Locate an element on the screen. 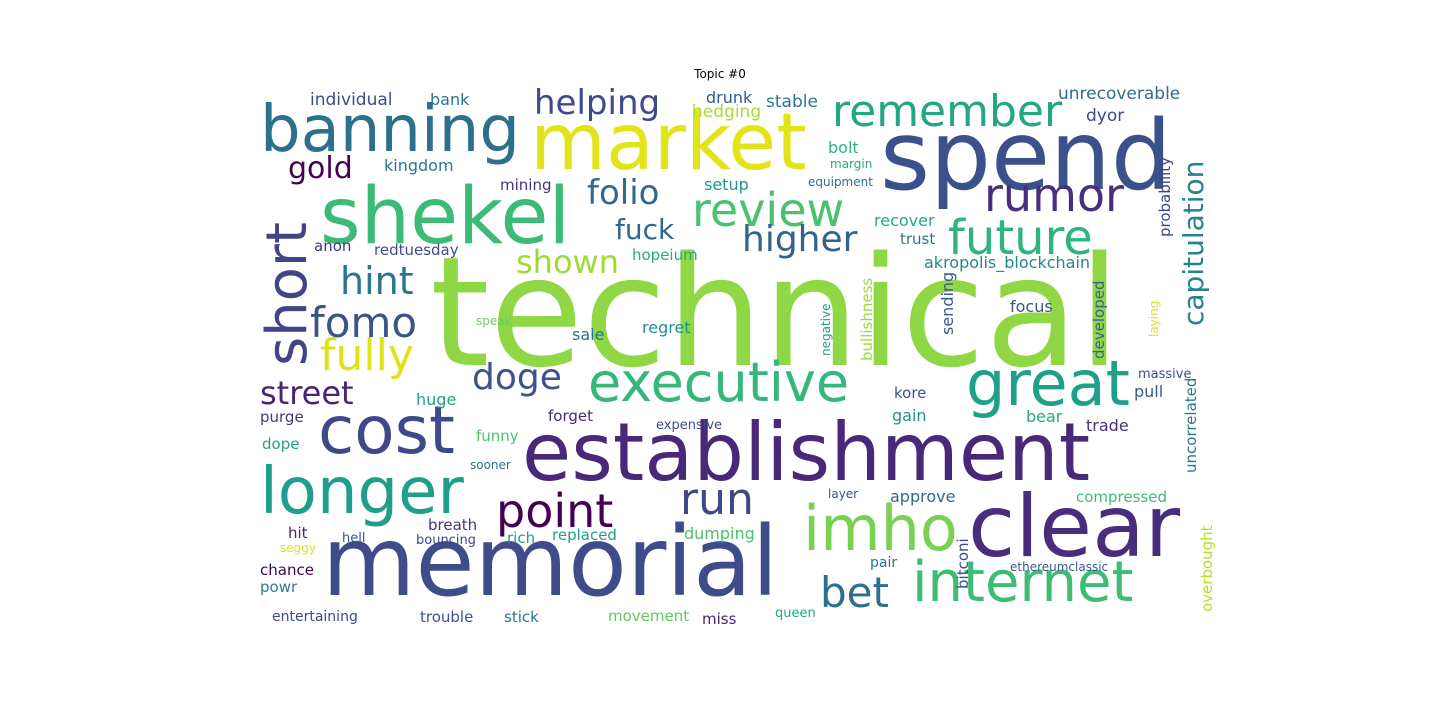 The width and height of the screenshot is (1440, 720). word-sending: sending is located at coordinates (948, 303).